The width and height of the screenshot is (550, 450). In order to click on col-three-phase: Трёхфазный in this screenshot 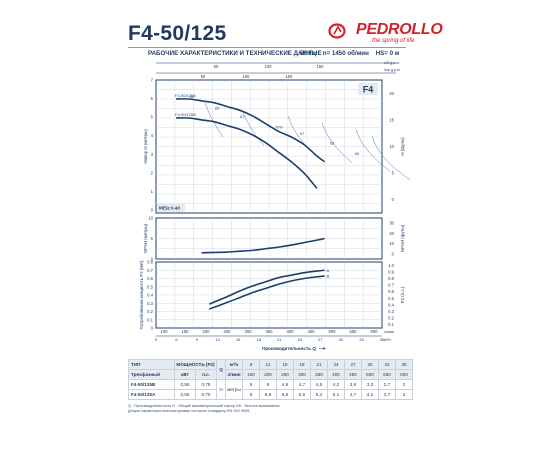, I will do `click(151, 374)`.